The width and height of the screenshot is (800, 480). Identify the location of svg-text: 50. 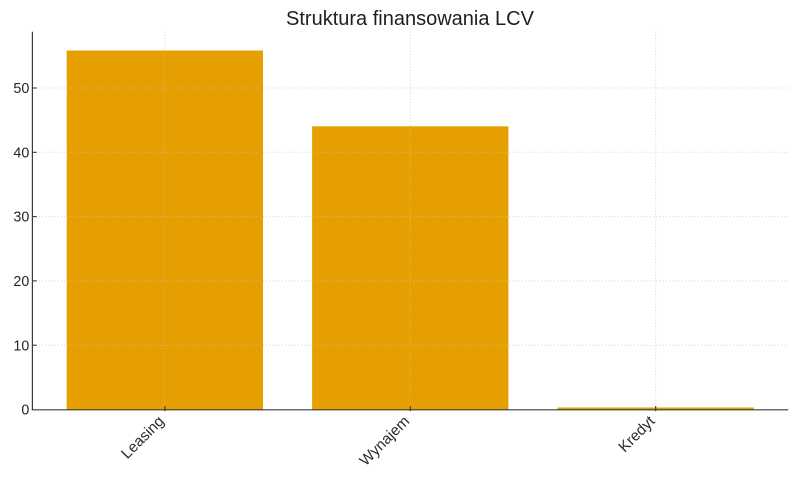
(21, 89).